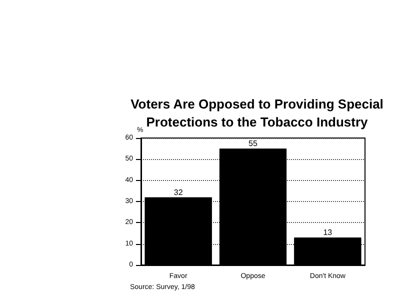  I want to click on data-label: 13, so click(328, 232).